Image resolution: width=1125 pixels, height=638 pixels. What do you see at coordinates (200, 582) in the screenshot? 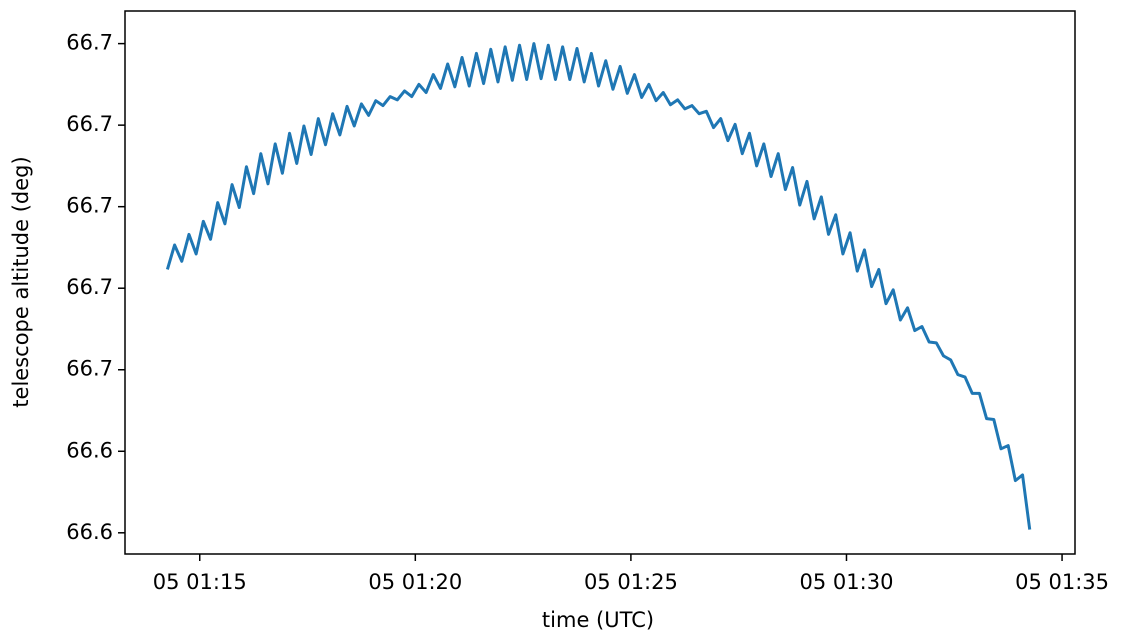
I see `x-tick-label: 05 01:15` at bounding box center [200, 582].